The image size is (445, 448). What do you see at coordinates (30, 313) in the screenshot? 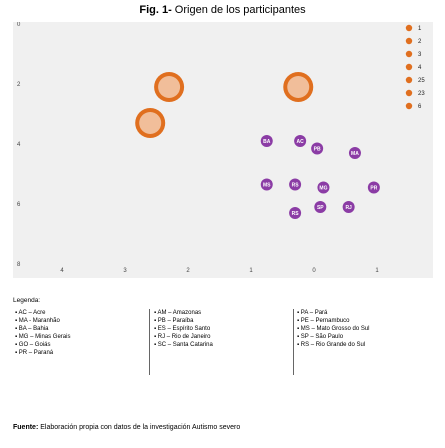
I see `legend-entry: ▪ AC – Acre` at bounding box center [30, 313].